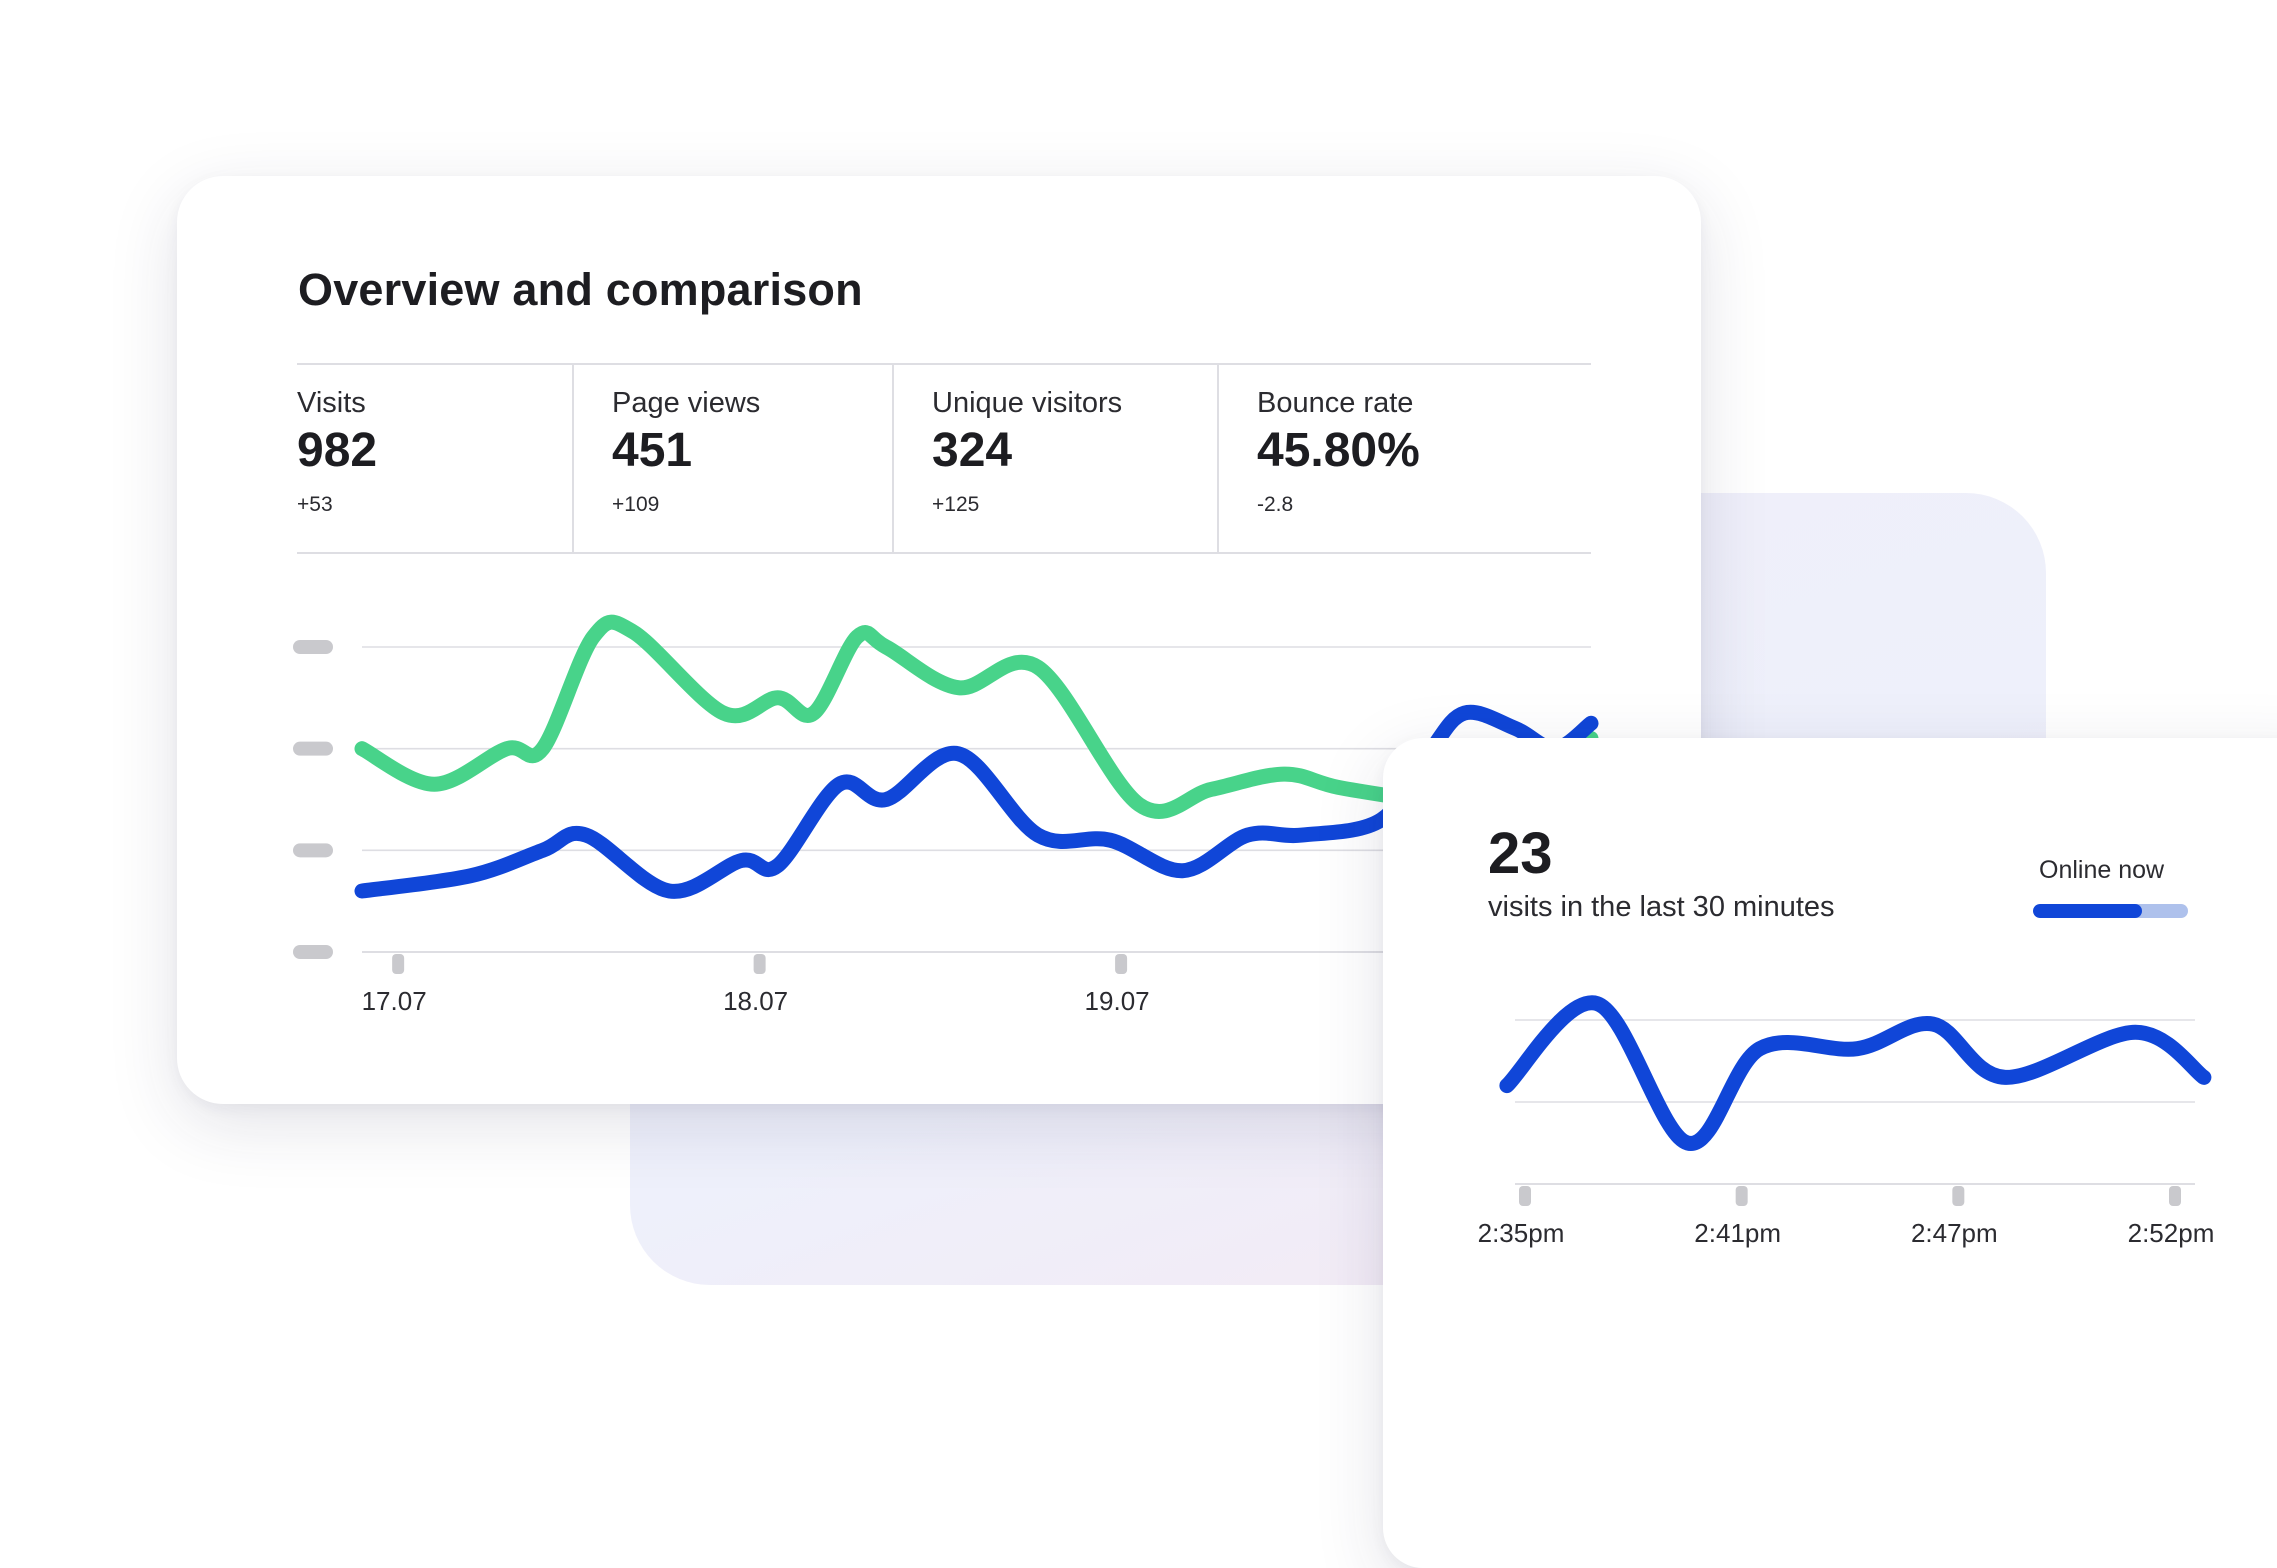 This screenshot has height=1568, width=2277. I want to click on live-visit-count: 23, so click(1520, 853).